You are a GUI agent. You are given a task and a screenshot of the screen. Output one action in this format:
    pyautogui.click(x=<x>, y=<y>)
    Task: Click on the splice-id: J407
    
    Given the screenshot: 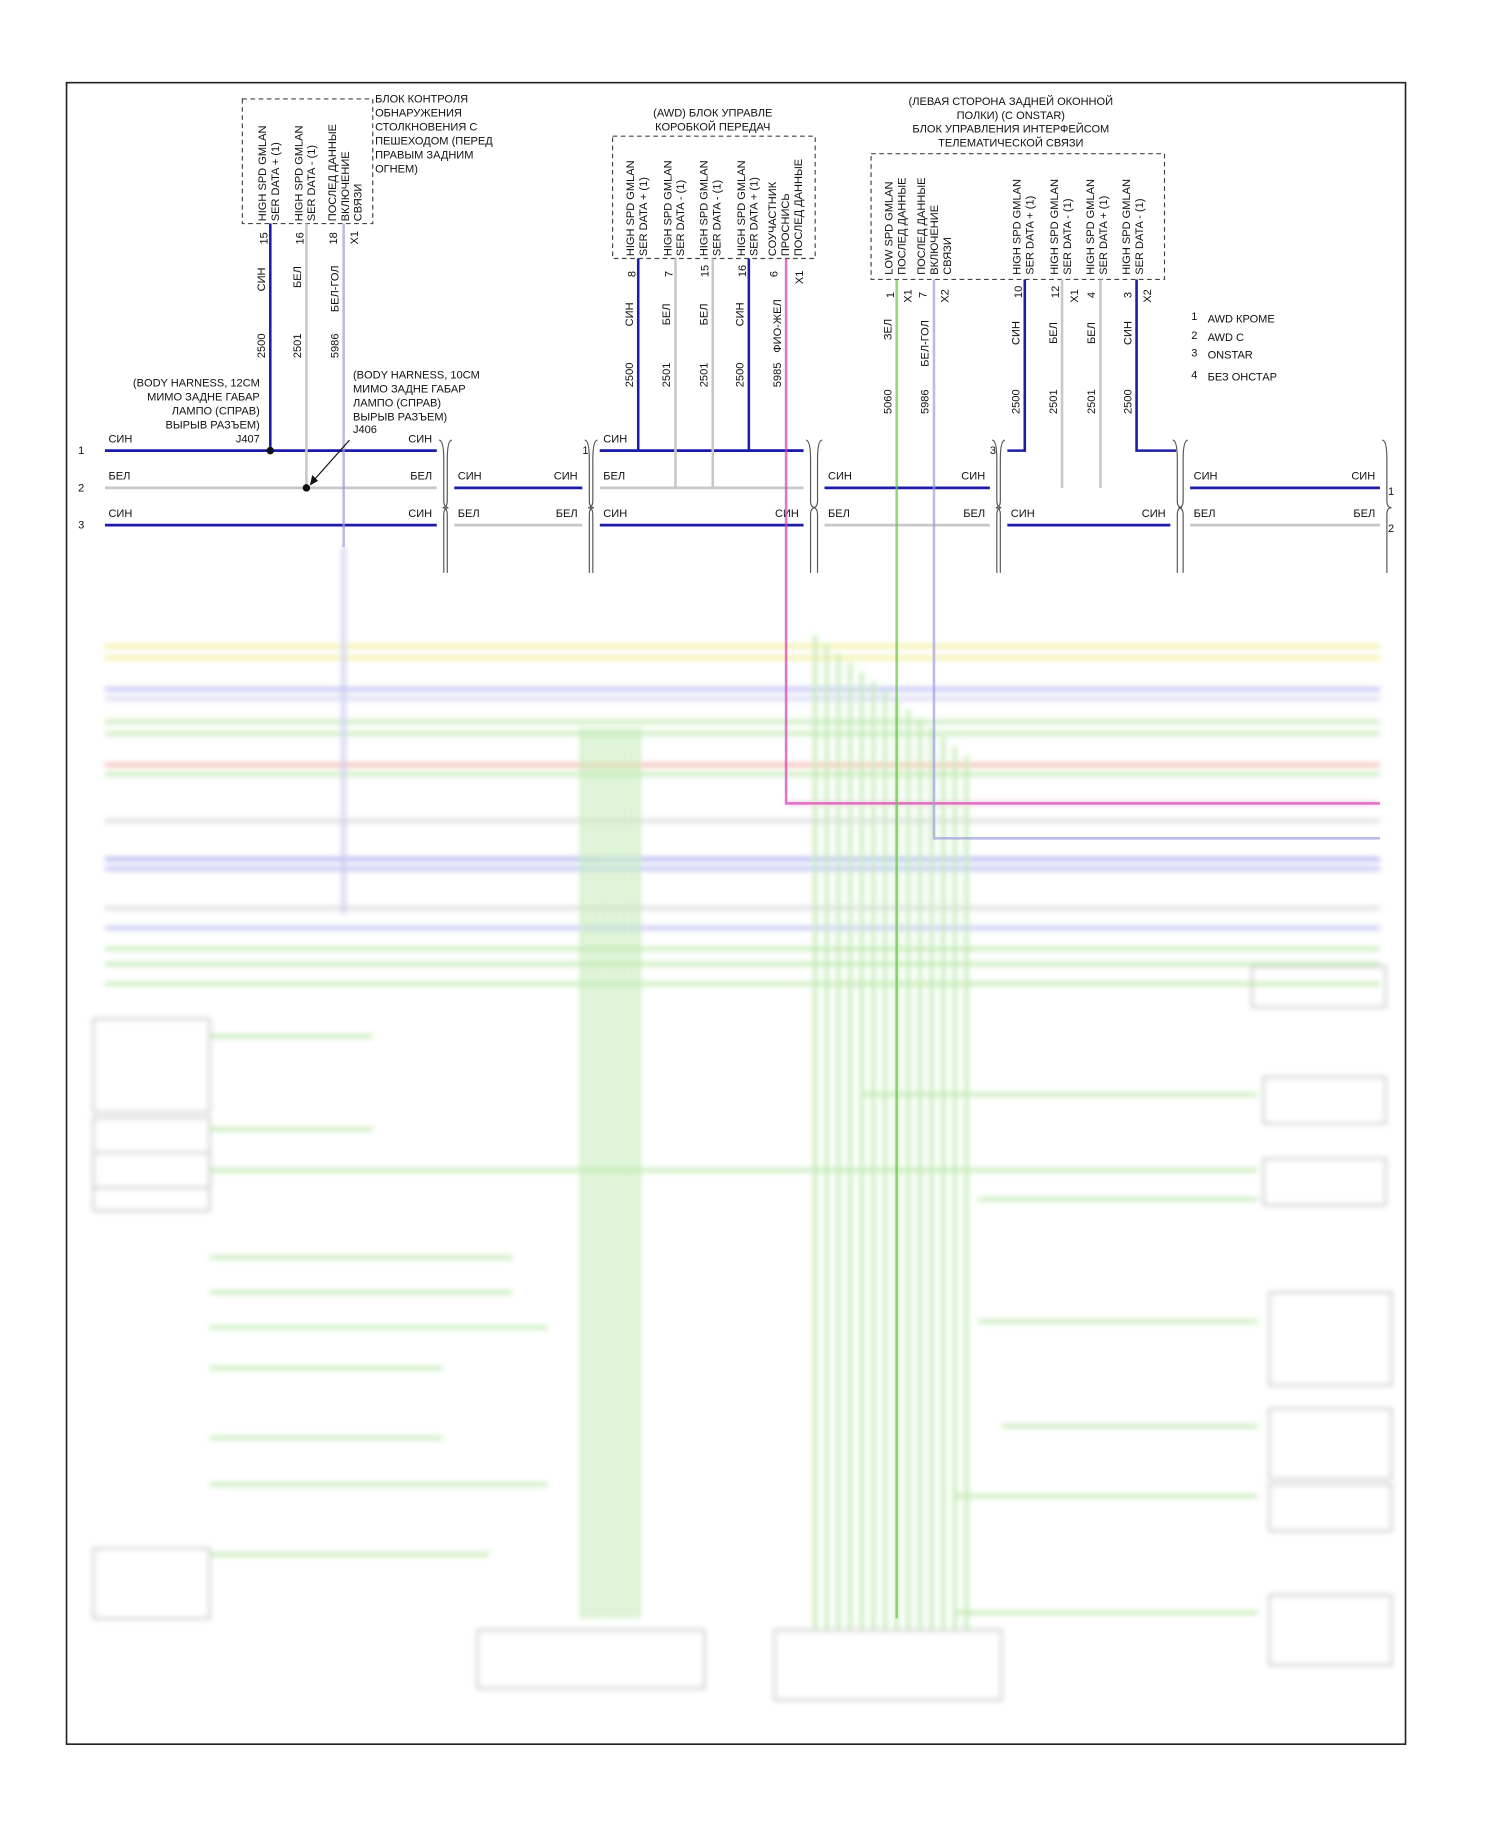 What is the action you would take?
    pyautogui.click(x=248, y=439)
    